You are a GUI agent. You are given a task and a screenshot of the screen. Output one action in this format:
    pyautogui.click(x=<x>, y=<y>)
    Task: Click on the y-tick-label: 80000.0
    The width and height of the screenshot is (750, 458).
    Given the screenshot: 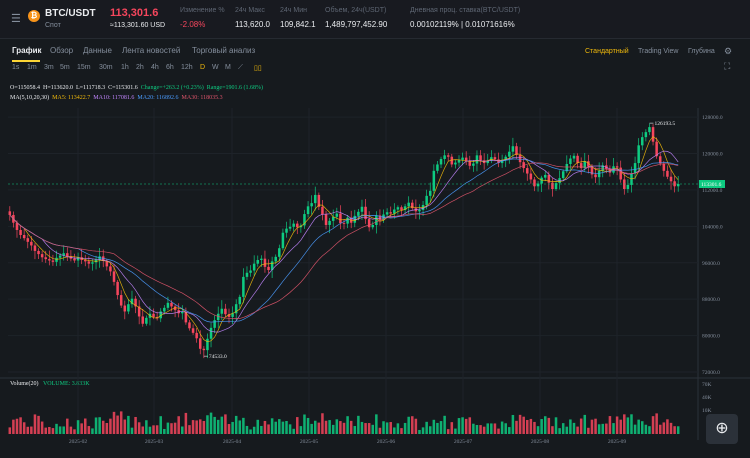 What is the action you would take?
    pyautogui.click(x=711, y=337)
    